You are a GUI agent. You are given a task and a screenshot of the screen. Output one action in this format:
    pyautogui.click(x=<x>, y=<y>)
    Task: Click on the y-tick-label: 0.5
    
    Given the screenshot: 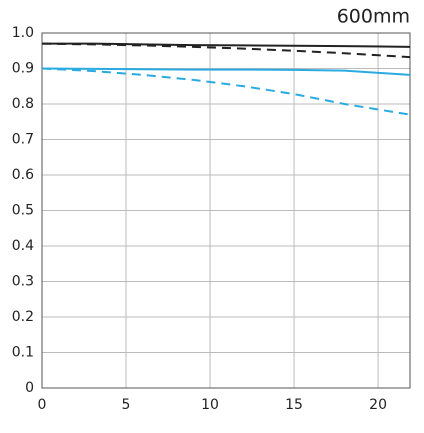 What is the action you would take?
    pyautogui.click(x=23, y=211)
    